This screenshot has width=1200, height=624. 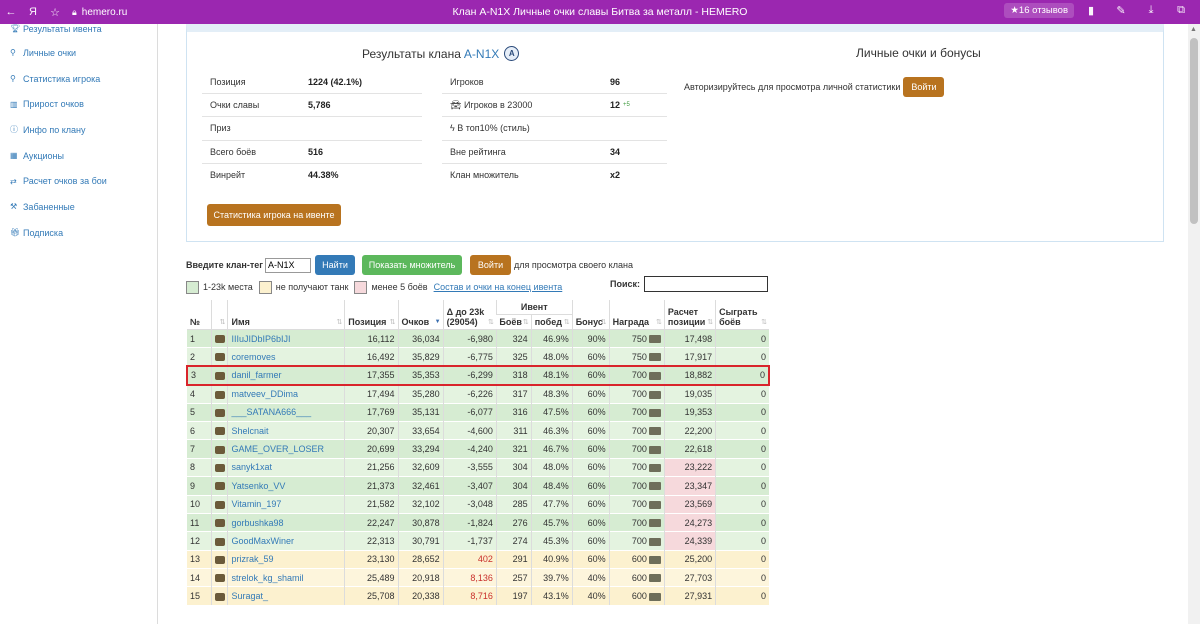 I want to click on cell-position: 21,582, so click(x=371, y=504).